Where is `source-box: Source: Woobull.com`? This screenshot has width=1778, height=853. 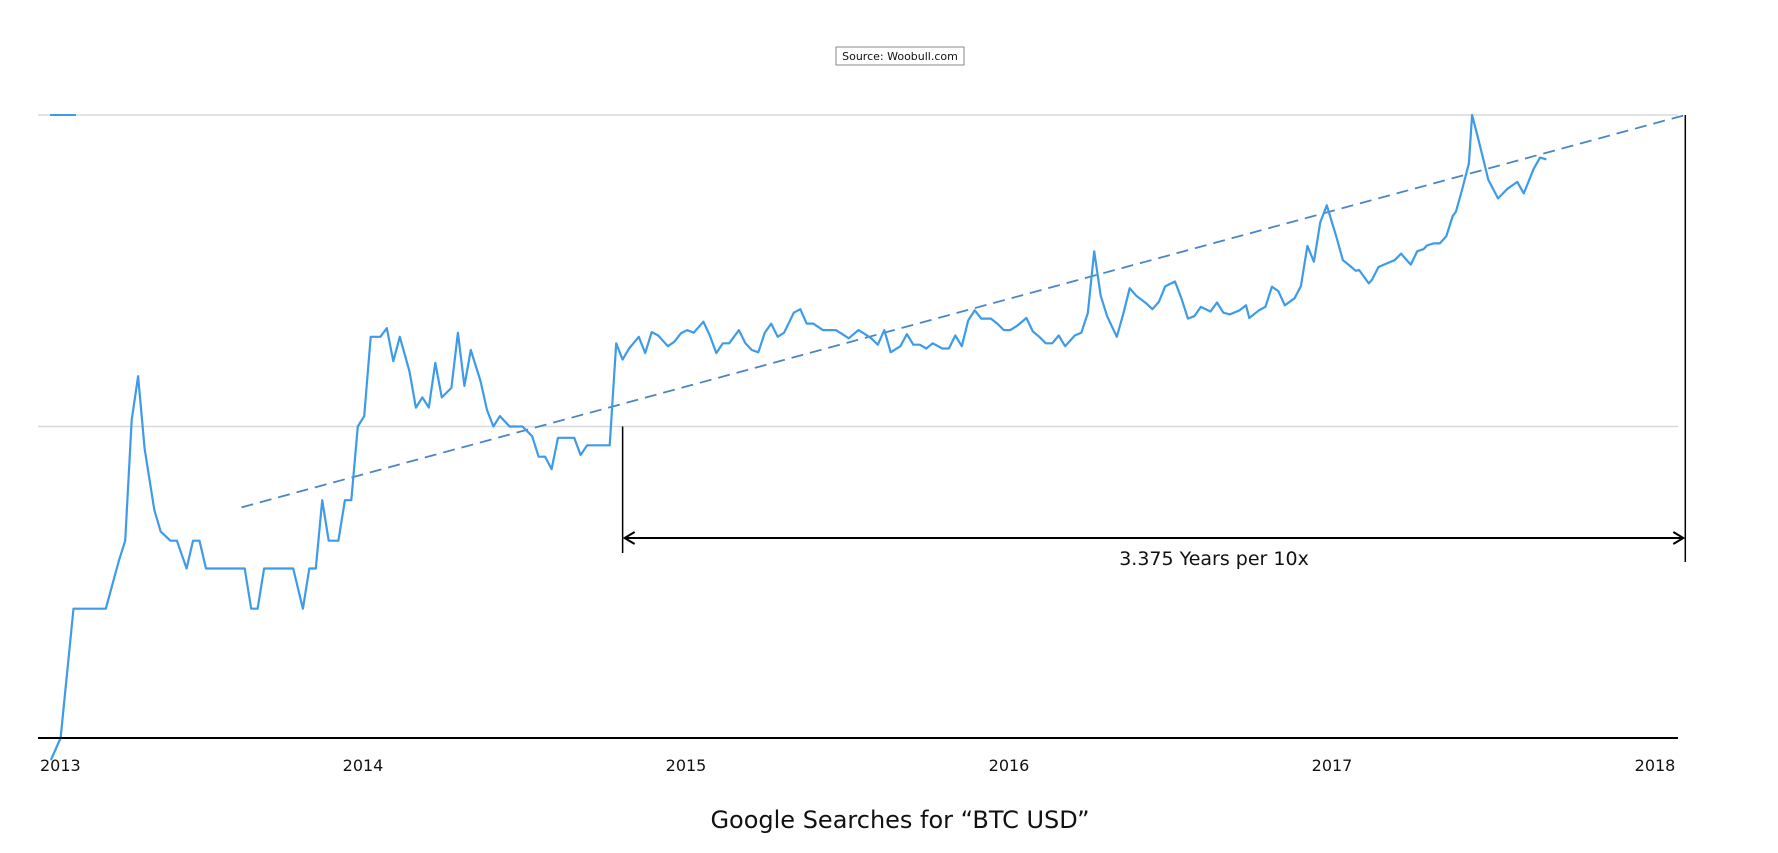
source-box: Source: Woobull.com is located at coordinates (900, 56).